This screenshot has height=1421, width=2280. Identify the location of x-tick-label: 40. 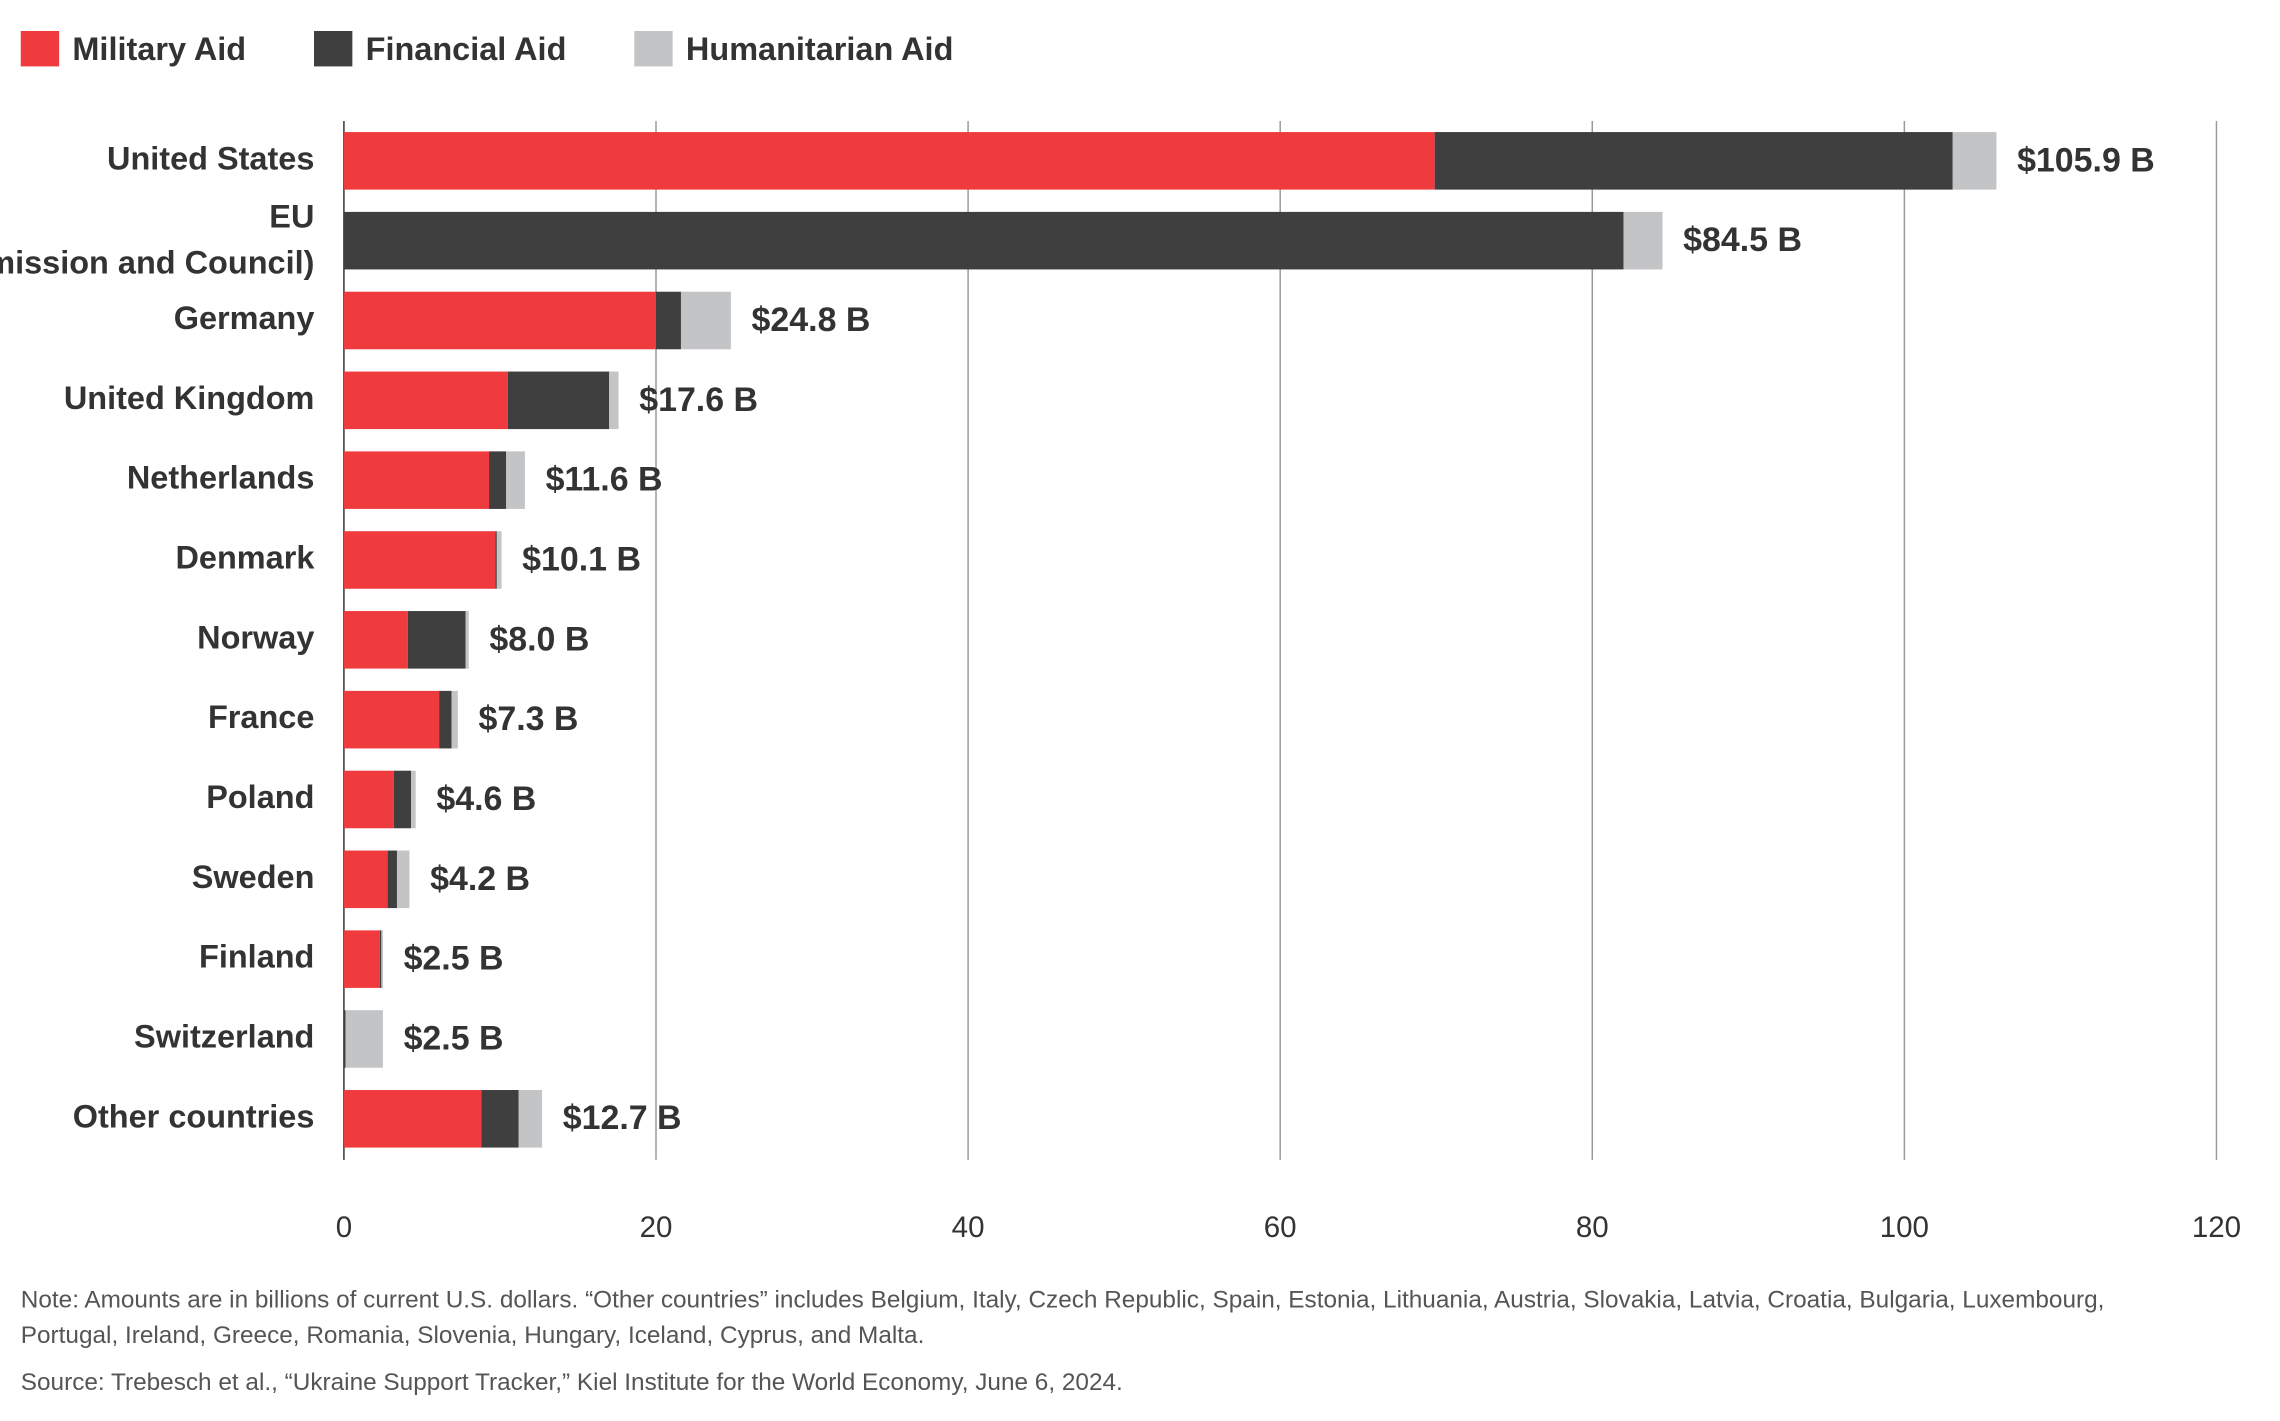
(968, 1227).